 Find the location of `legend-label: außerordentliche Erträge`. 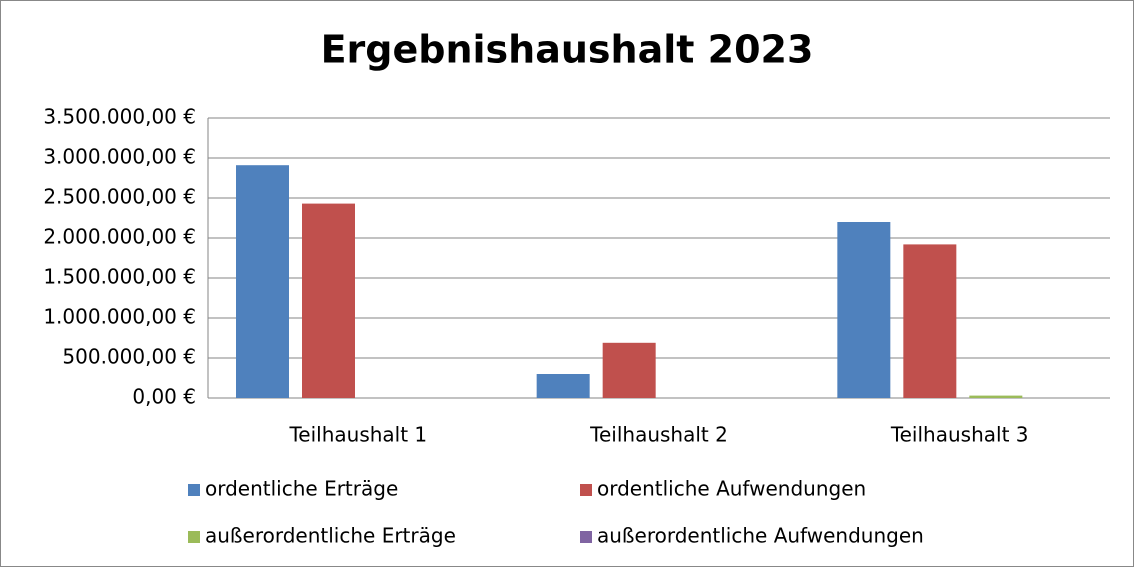

legend-label: außerordentliche Erträge is located at coordinates (330, 536).